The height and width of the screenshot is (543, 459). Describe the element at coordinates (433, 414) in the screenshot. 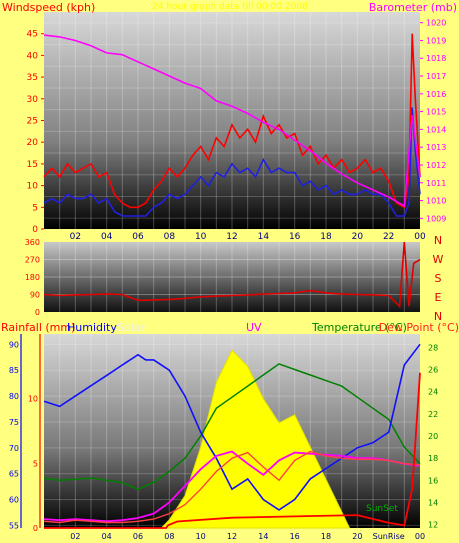

I see `temperature-tick-label: 22` at that location.